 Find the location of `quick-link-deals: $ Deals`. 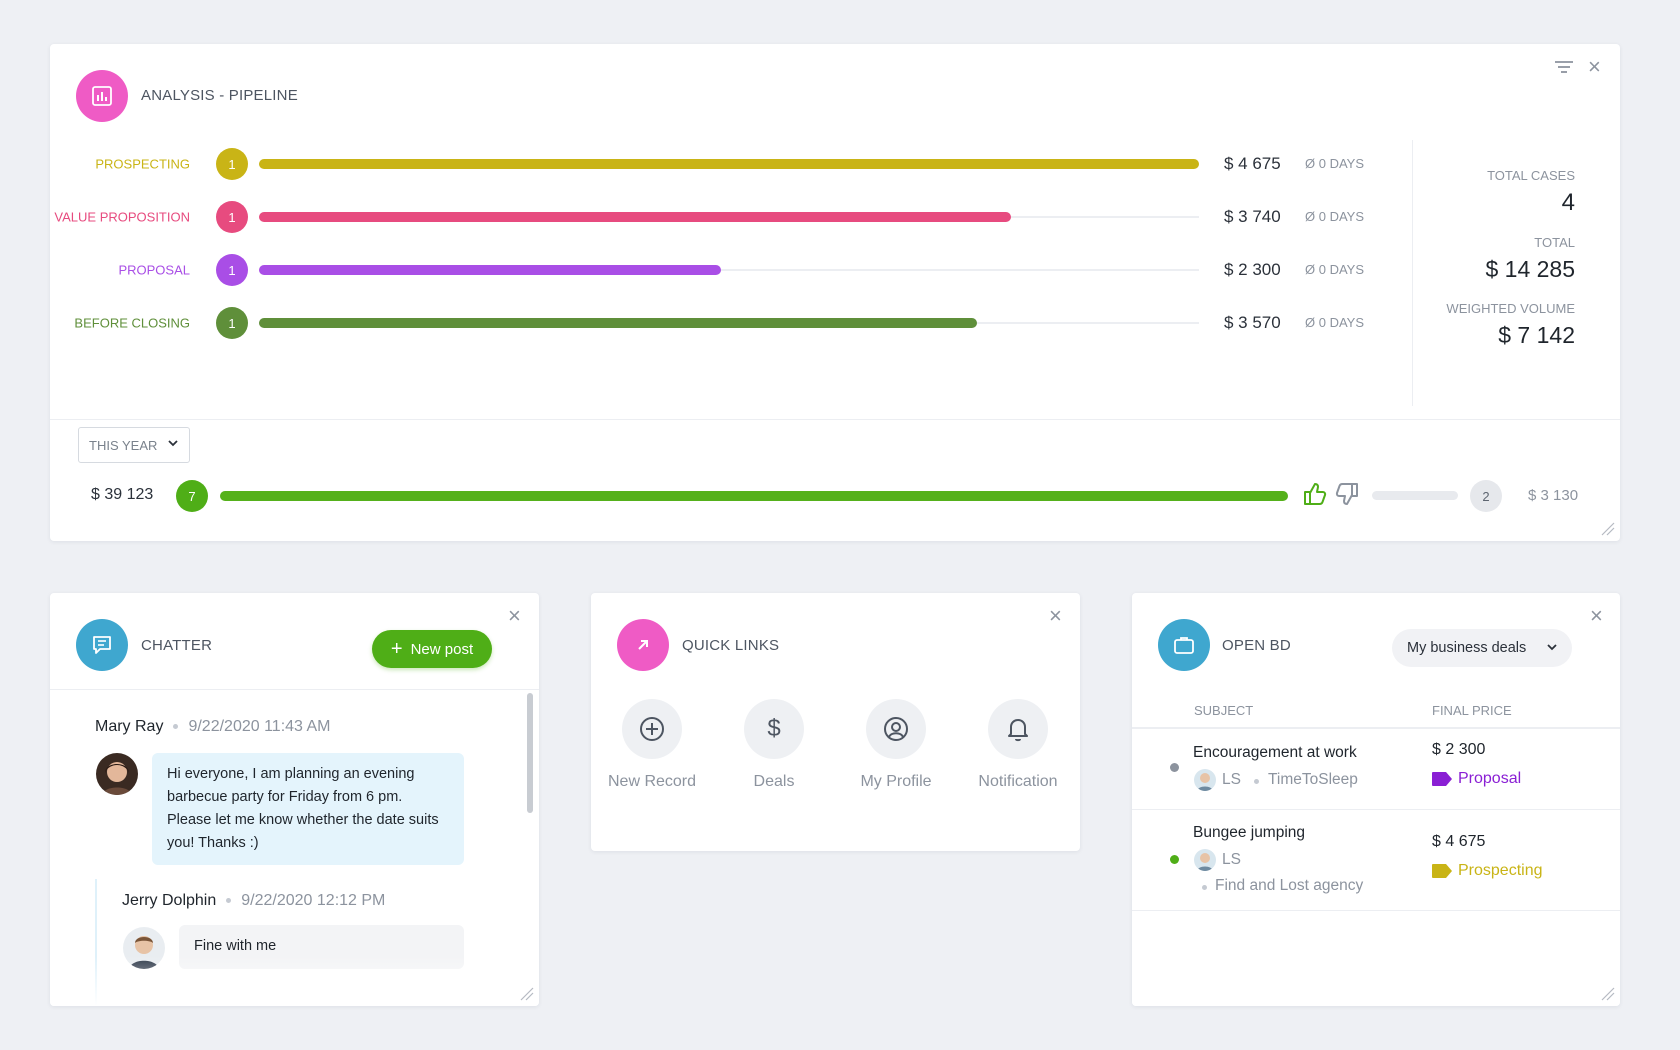

quick-link-deals: $ Deals is located at coordinates (774, 745).